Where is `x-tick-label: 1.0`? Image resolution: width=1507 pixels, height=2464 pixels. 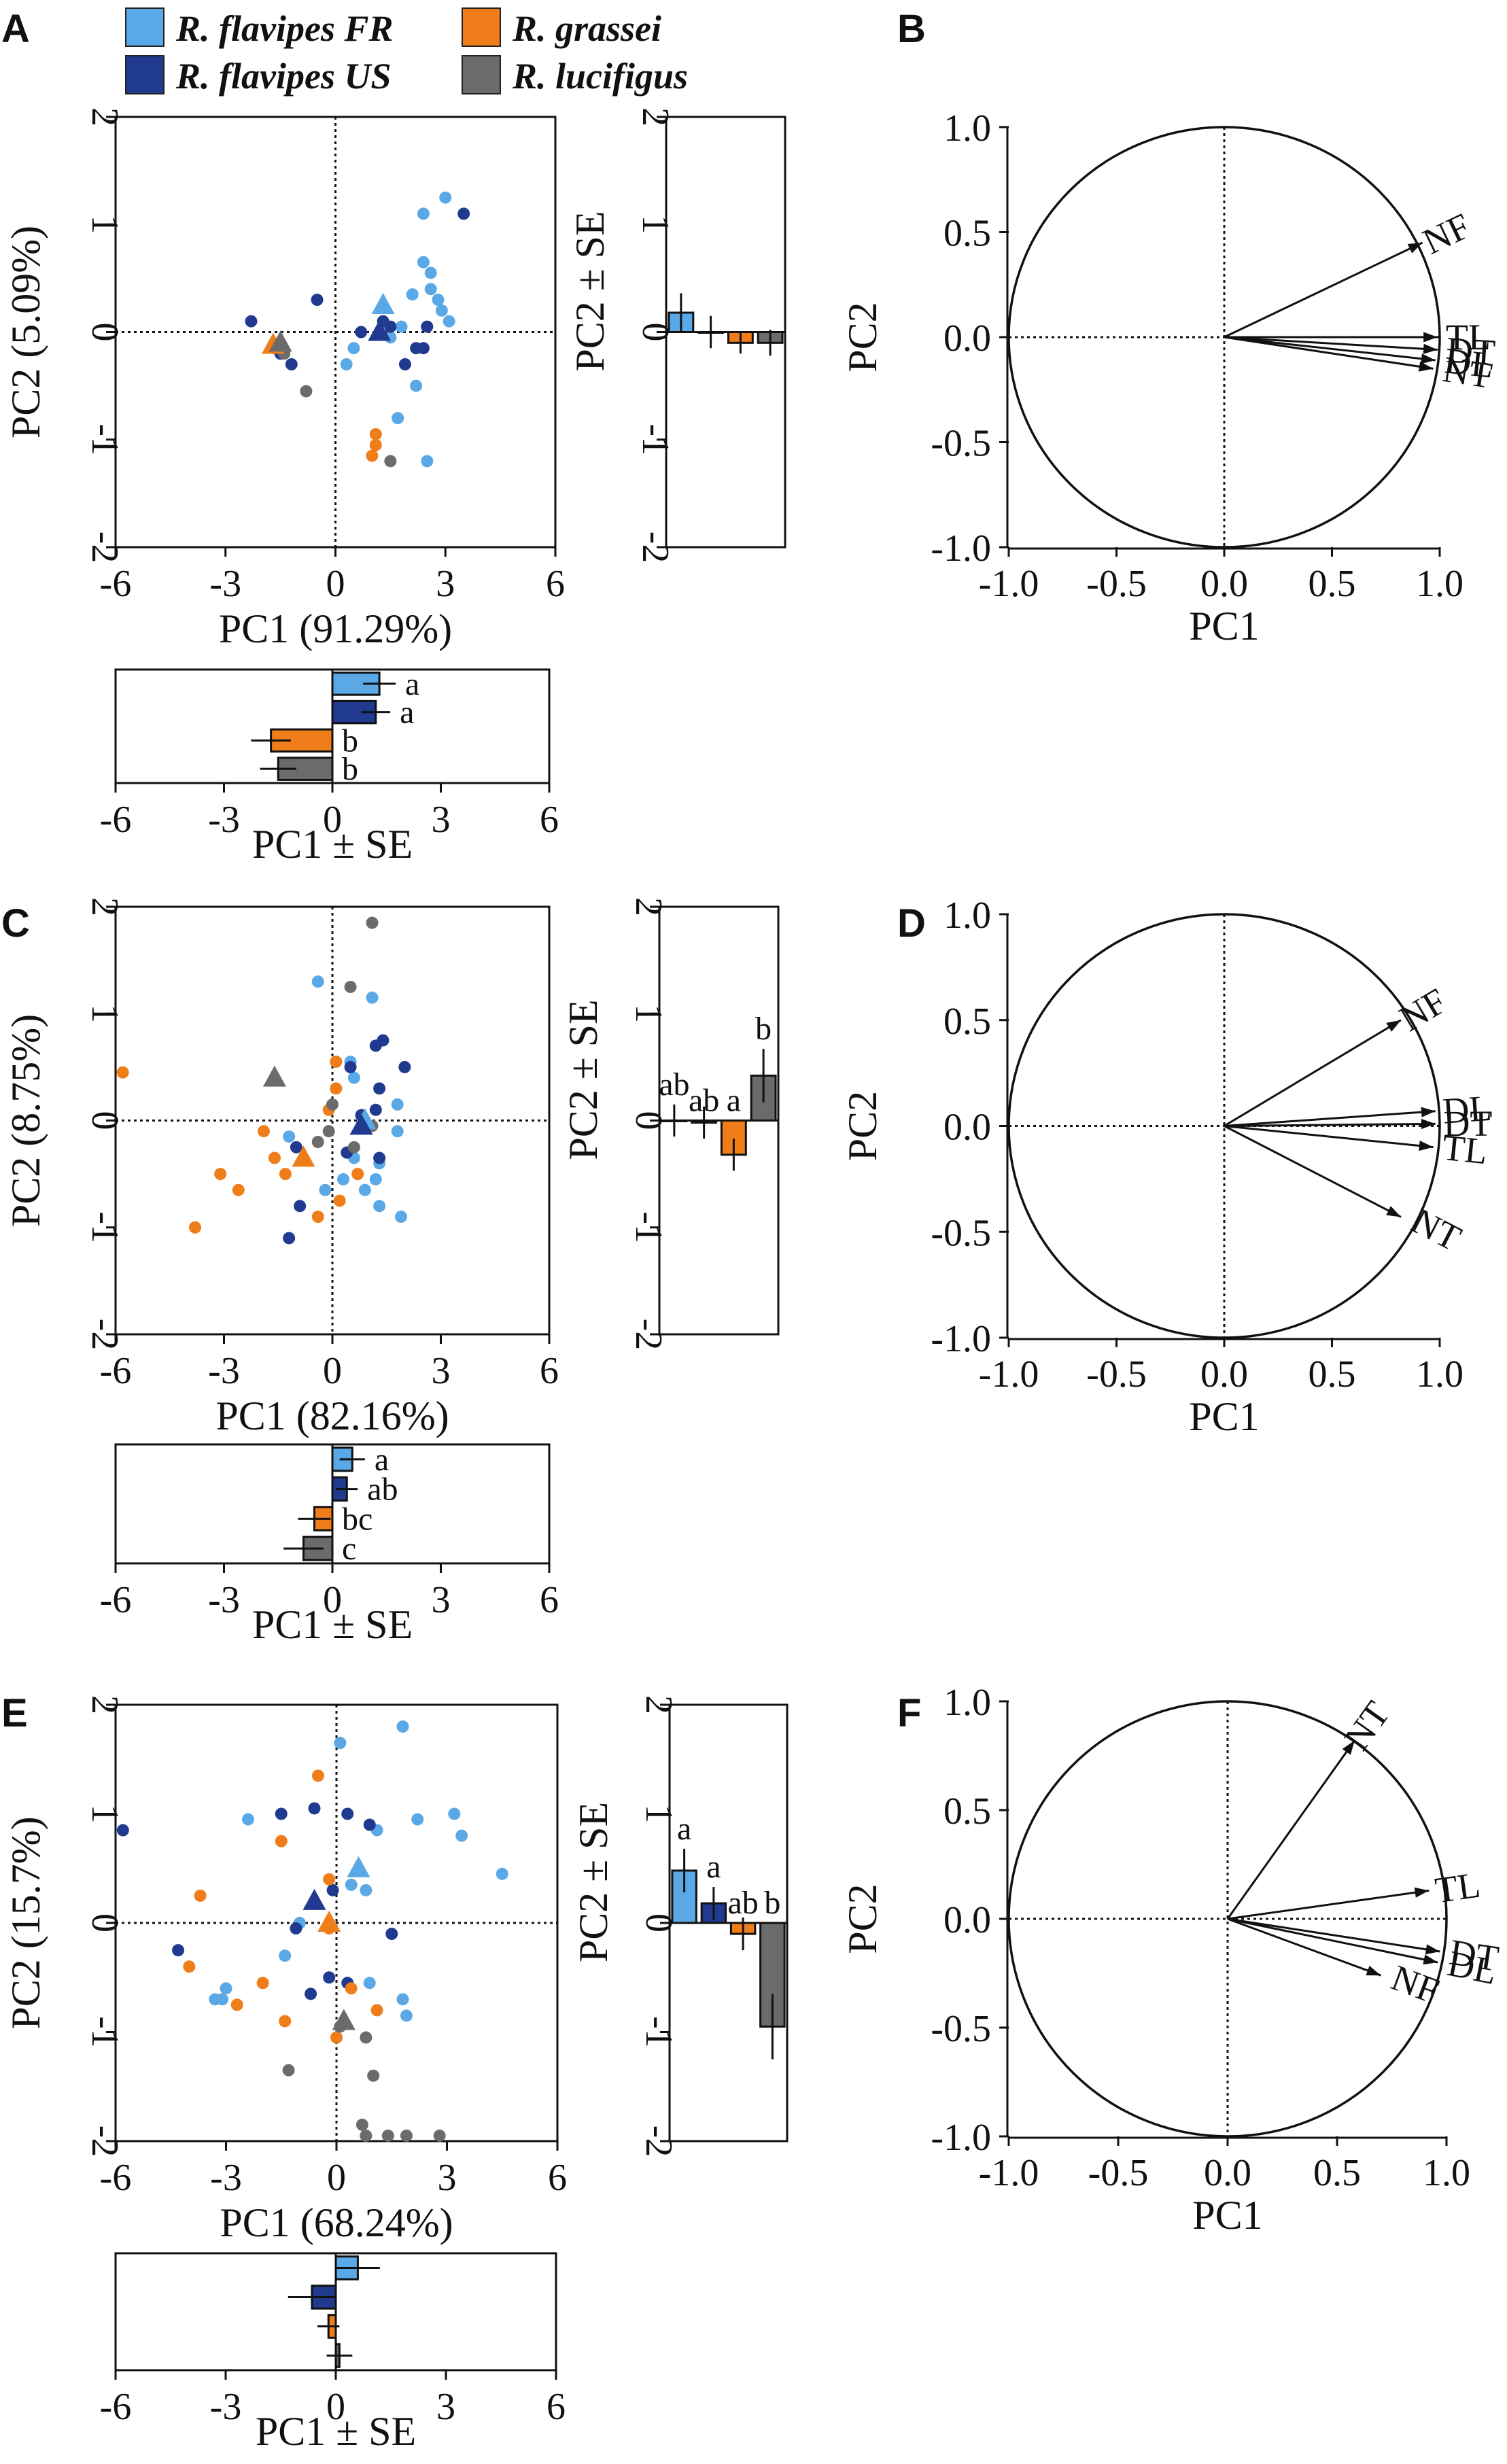 x-tick-label: 1.0 is located at coordinates (1439, 1374).